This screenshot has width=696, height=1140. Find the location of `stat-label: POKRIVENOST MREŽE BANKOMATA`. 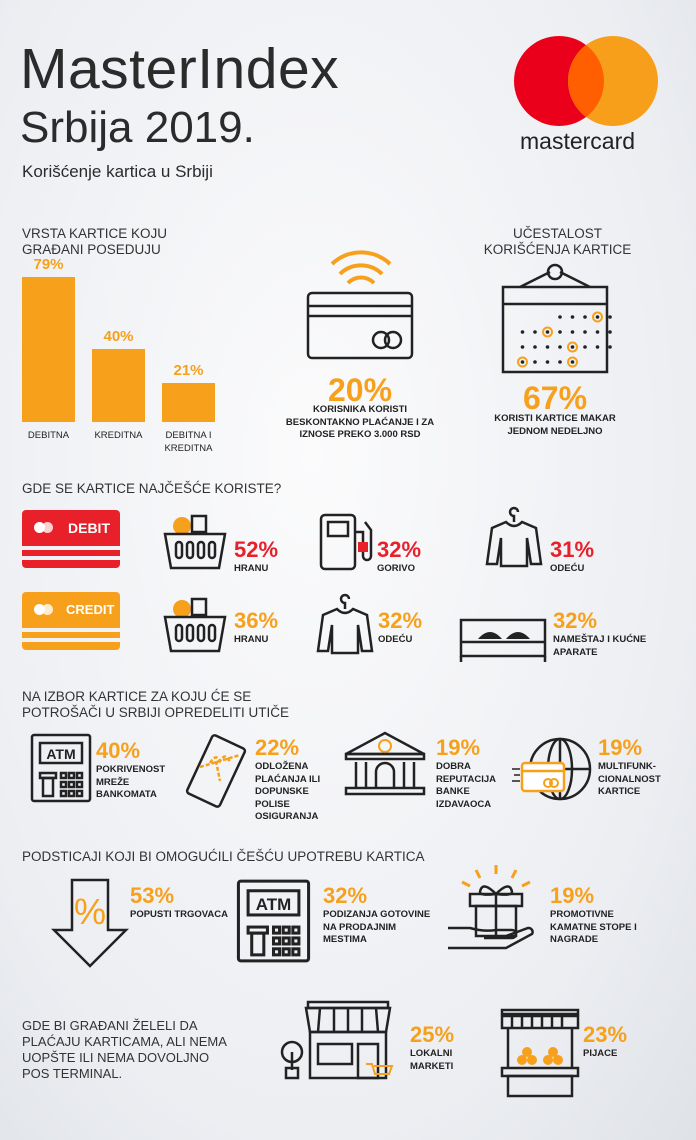

stat-label: POKRIVENOST MREŽE BANKOMATA is located at coordinates (131, 782).